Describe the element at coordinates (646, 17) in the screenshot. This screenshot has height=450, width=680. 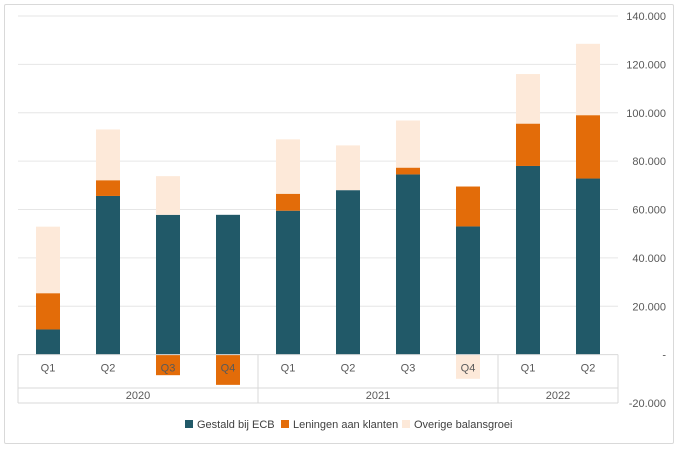
I see `y-tick-label: 140.000` at that location.